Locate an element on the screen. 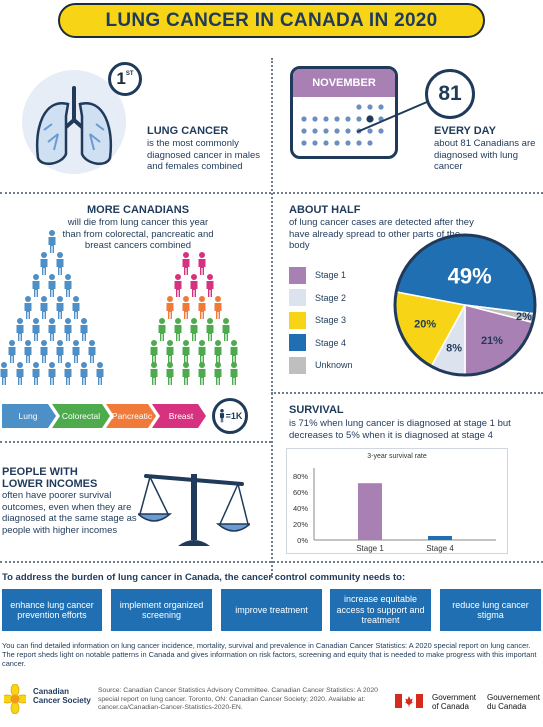  y-tick-label: 20% is located at coordinates (300, 524).